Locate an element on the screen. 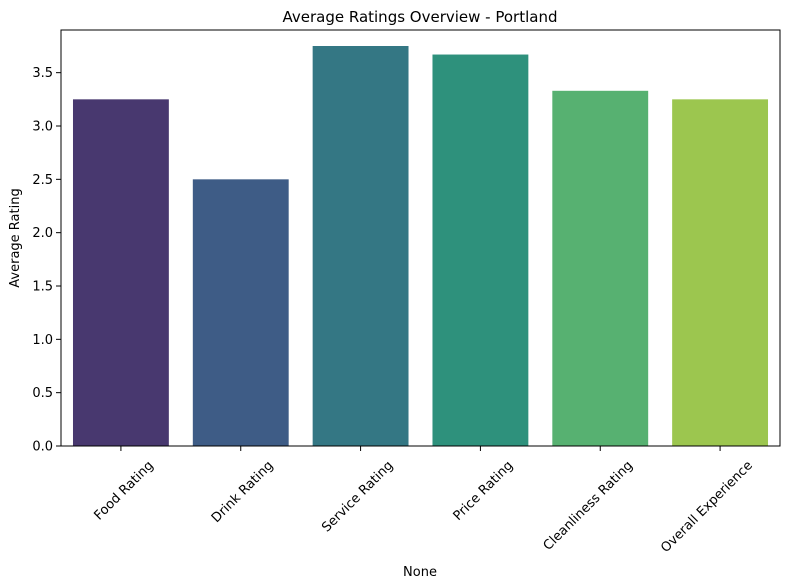  y-tick-label: 3.5 is located at coordinates (42, 73).